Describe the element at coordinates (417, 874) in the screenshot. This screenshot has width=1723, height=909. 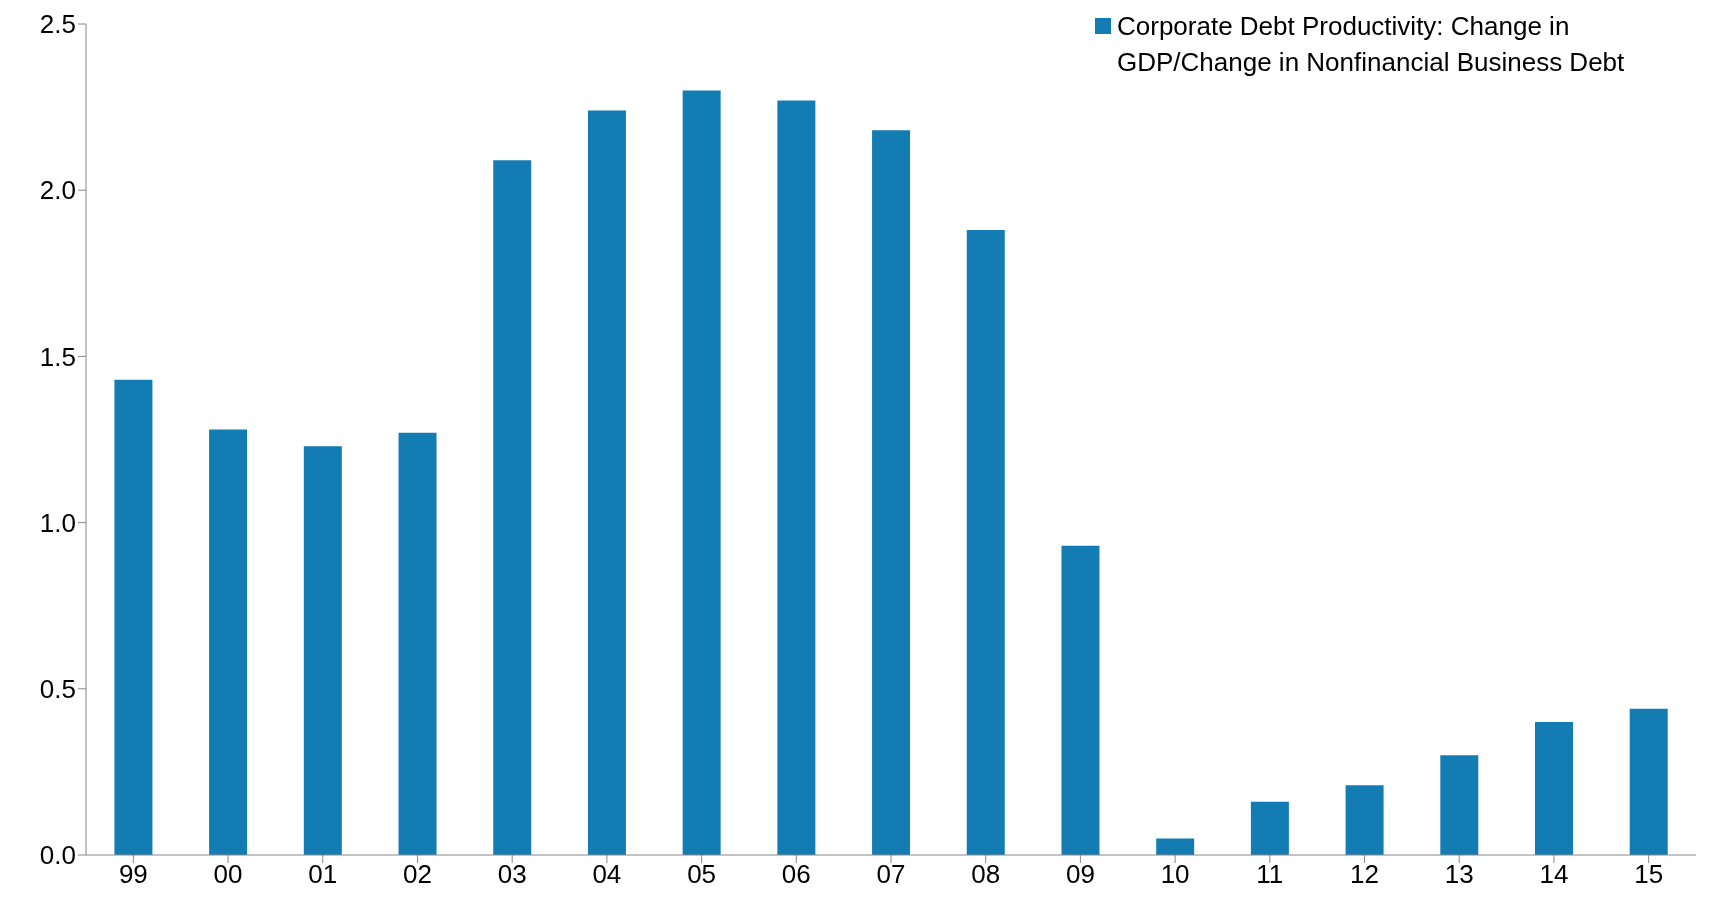
I see `x-tick-label: 02` at that location.